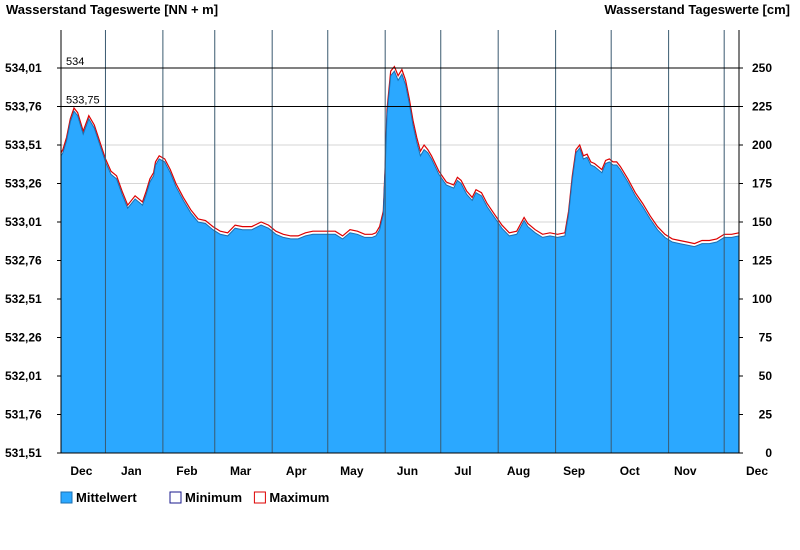 This screenshot has width=800, height=550. I want to click on month-label: Sep, so click(574, 471).